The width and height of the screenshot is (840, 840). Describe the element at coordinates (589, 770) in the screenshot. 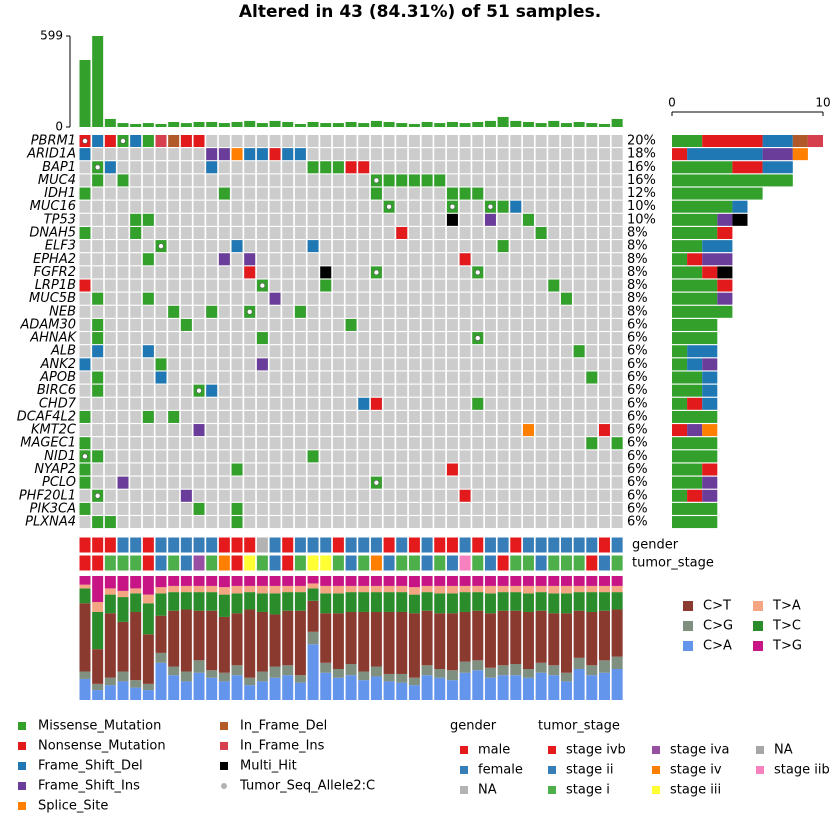

I see `legend-label: stage ii` at that location.